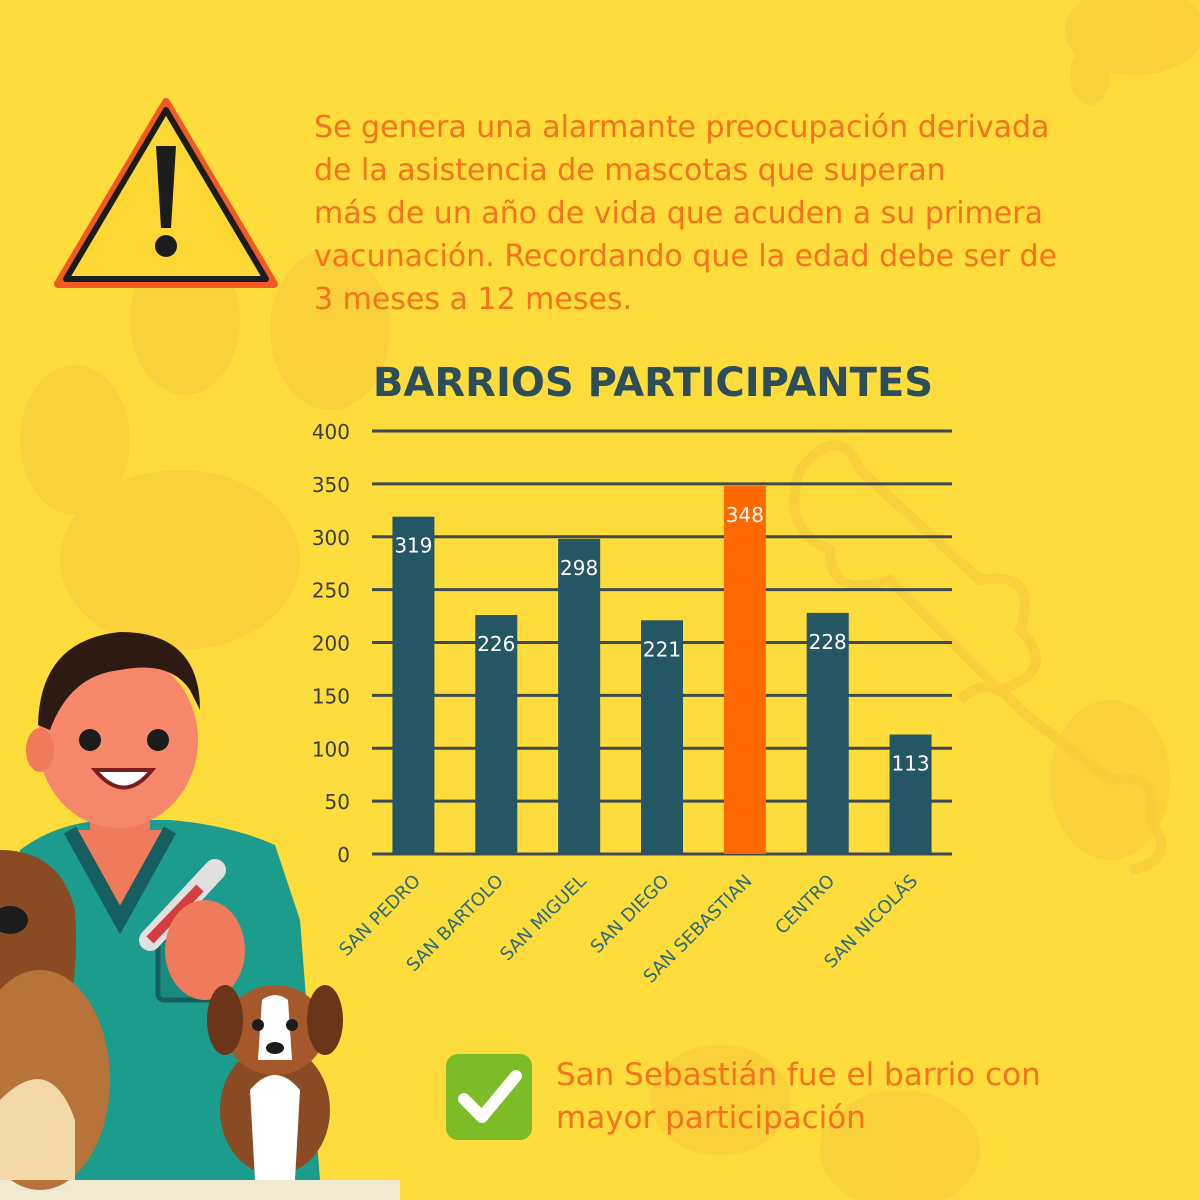 The height and width of the screenshot is (1200, 1200). I want to click on y-tick-label: 0, so click(343, 855).